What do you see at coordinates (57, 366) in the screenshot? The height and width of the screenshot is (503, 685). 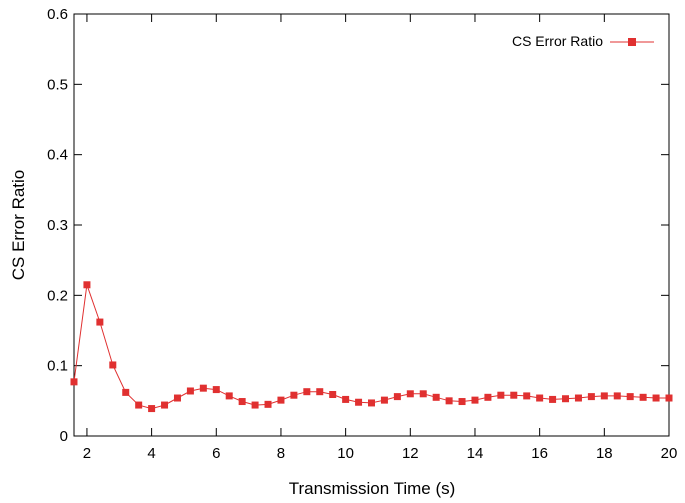 I see `y-tick-label: 0.1` at bounding box center [57, 366].